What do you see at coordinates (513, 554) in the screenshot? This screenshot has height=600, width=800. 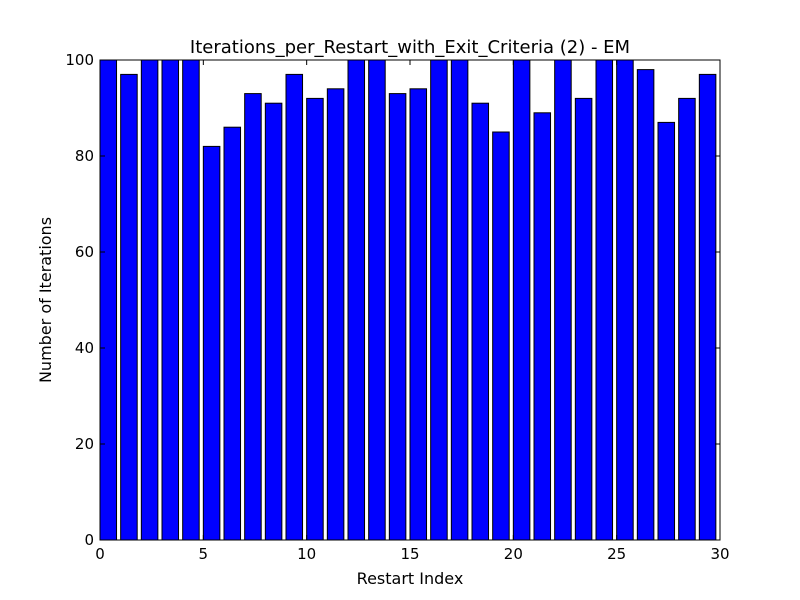 I see `x-tick-label: 20` at bounding box center [513, 554].